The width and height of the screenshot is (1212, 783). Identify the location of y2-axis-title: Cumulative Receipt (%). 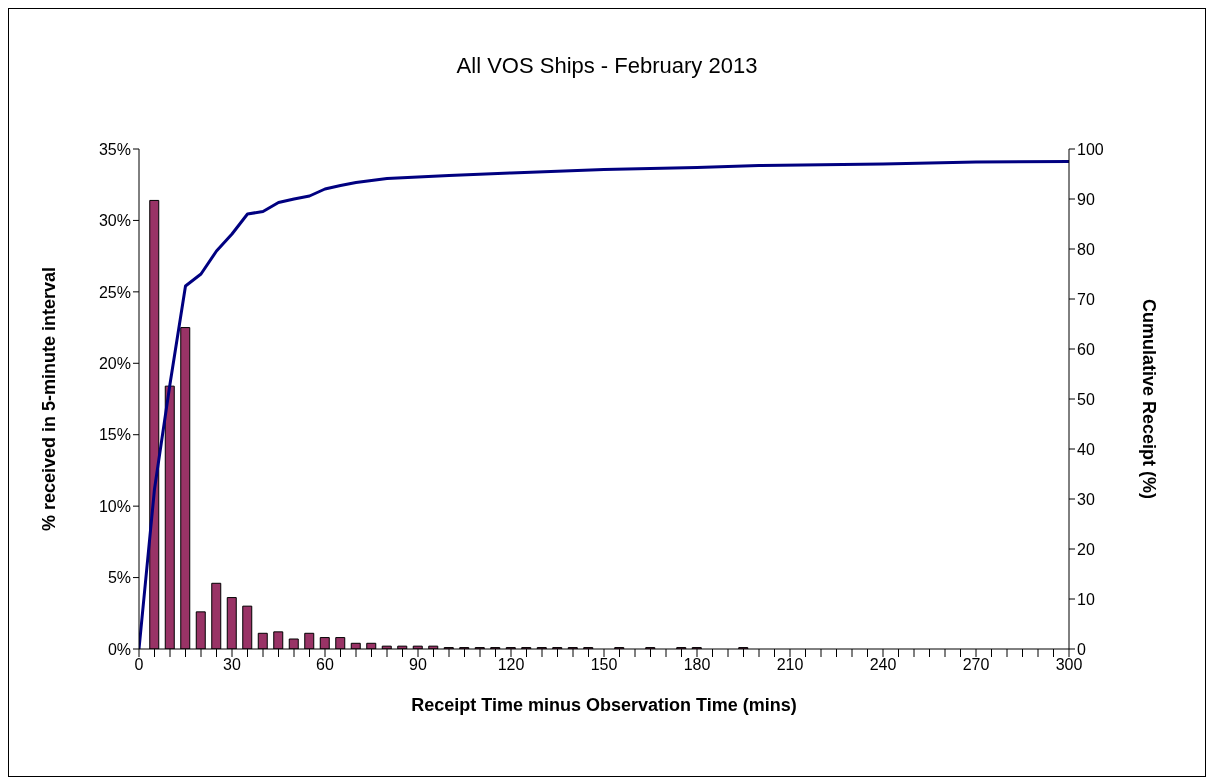
(1148, 399).